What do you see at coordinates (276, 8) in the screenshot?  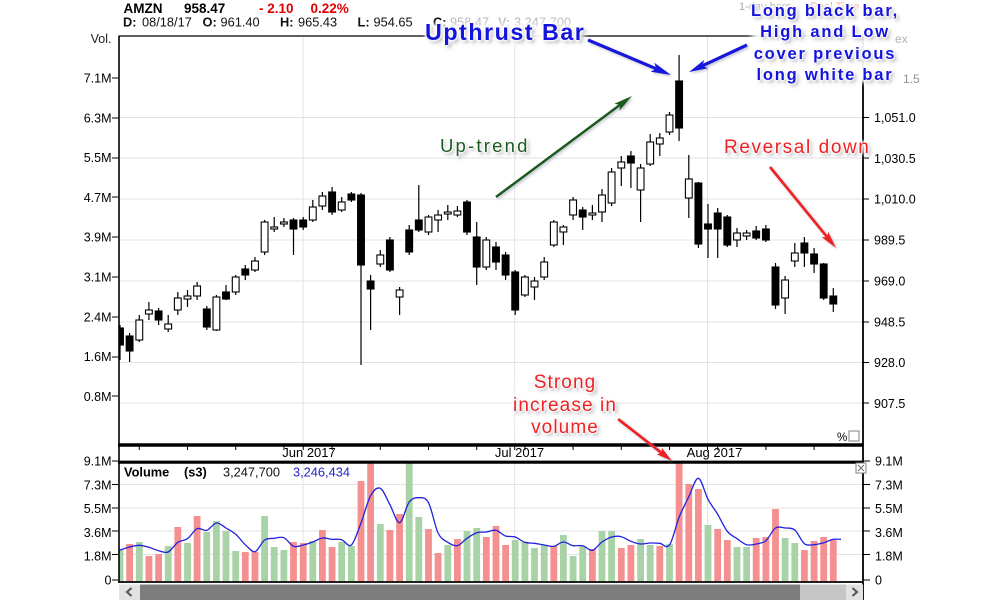 I see `svg-text: - 2.10` at bounding box center [276, 8].